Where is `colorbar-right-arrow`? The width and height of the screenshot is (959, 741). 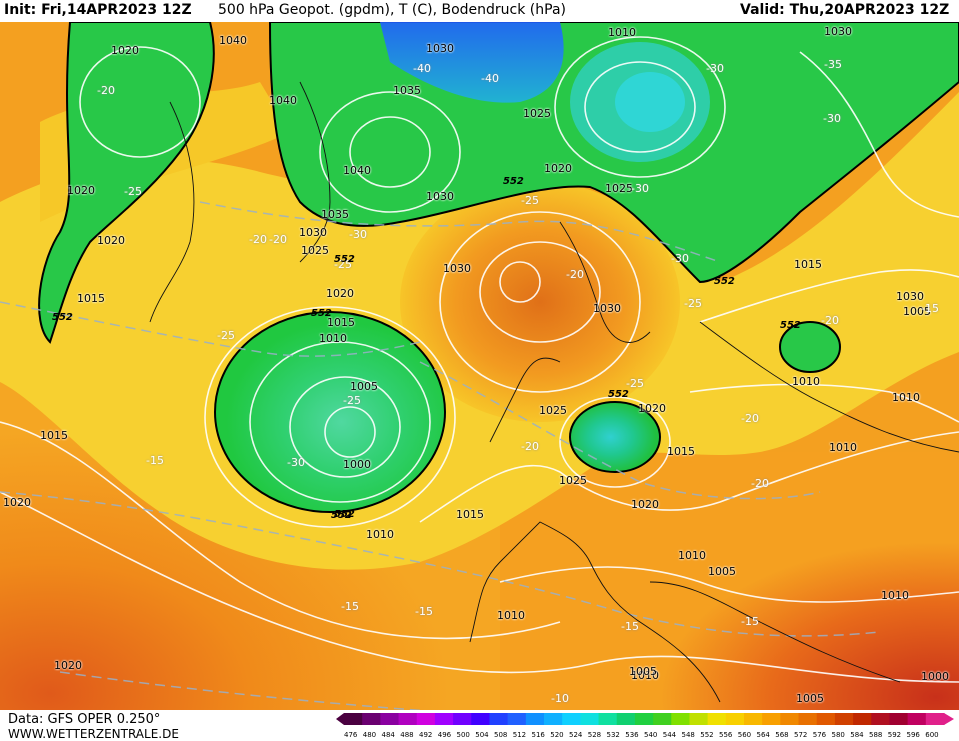 colorbar-right-arrow is located at coordinates (949, 719).